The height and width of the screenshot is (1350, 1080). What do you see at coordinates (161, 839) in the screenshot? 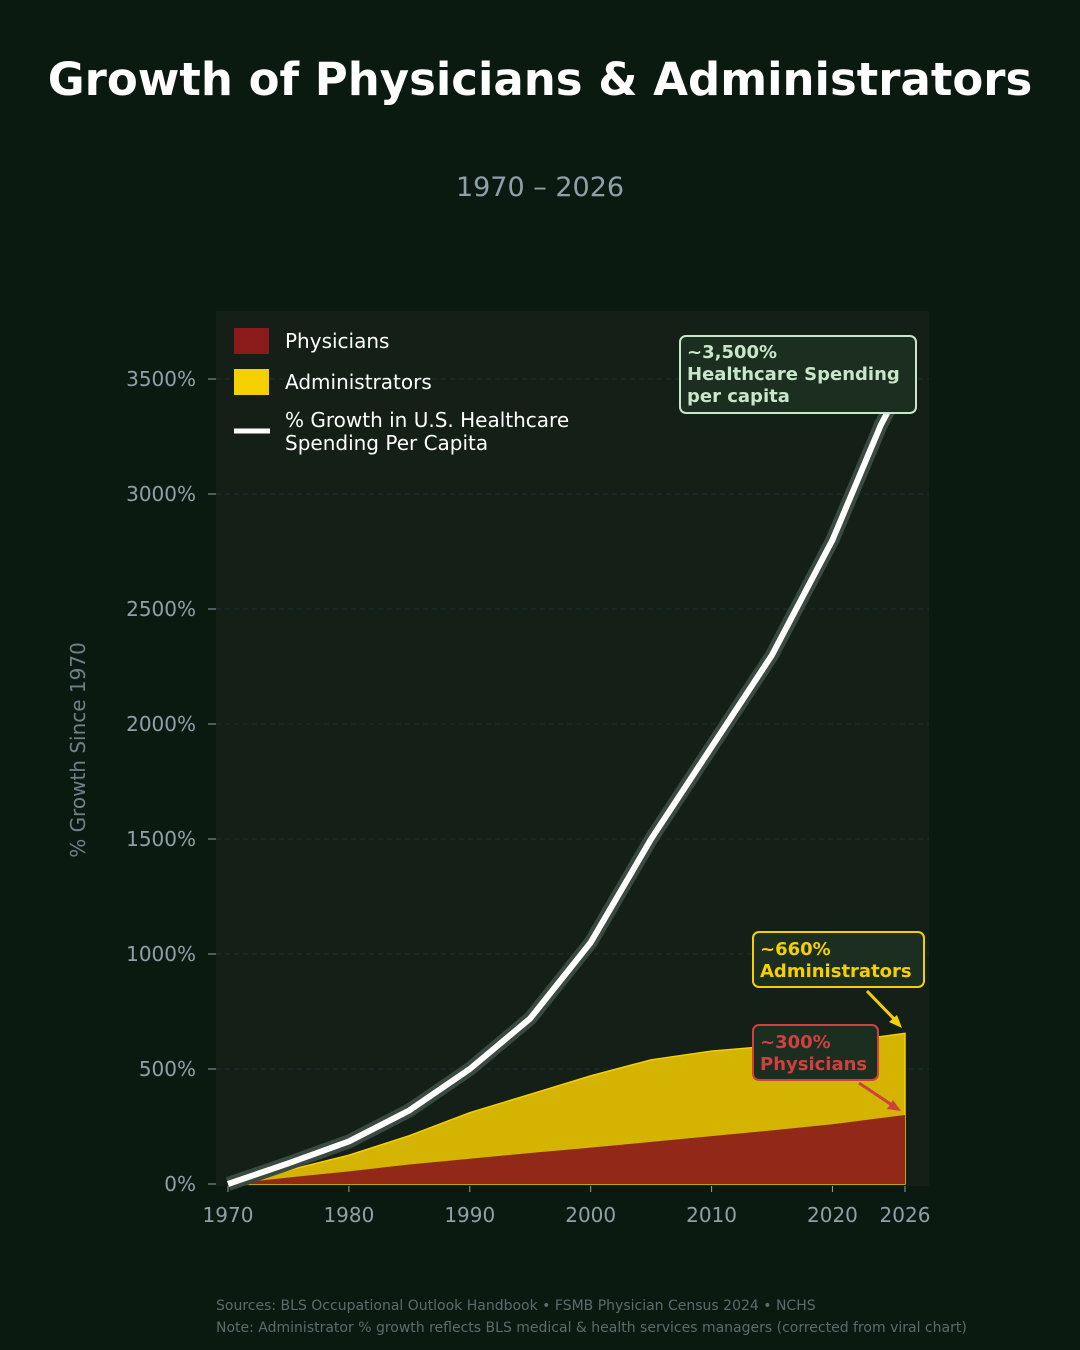
I see `y-tick-label: 1500%` at bounding box center [161, 839].